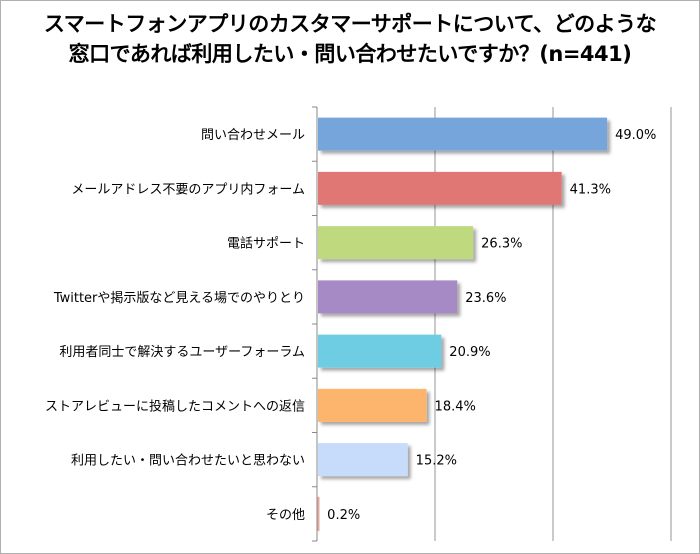 This screenshot has width=700, height=554. Describe the element at coordinates (455, 406) in the screenshot. I see `data-label: 18.4%` at that location.